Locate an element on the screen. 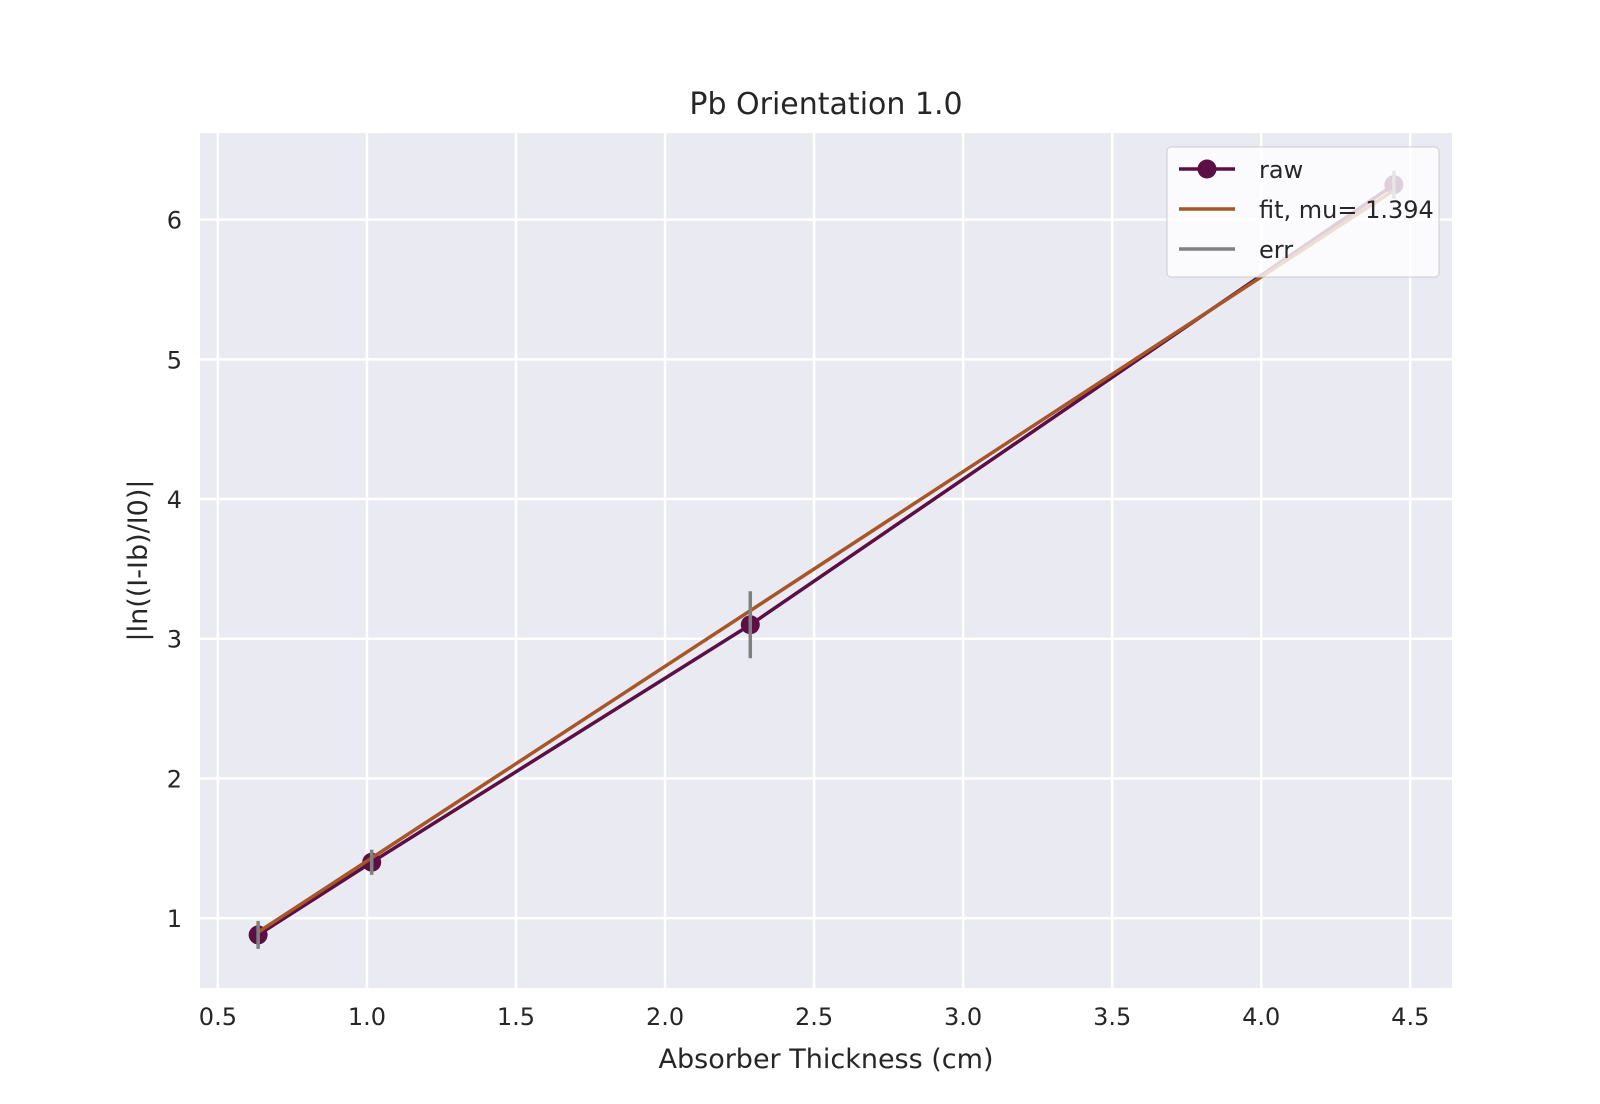 Image resolution: width=1600 pixels, height=1104 pixels. legend-box is located at coordinates (1303, 212).